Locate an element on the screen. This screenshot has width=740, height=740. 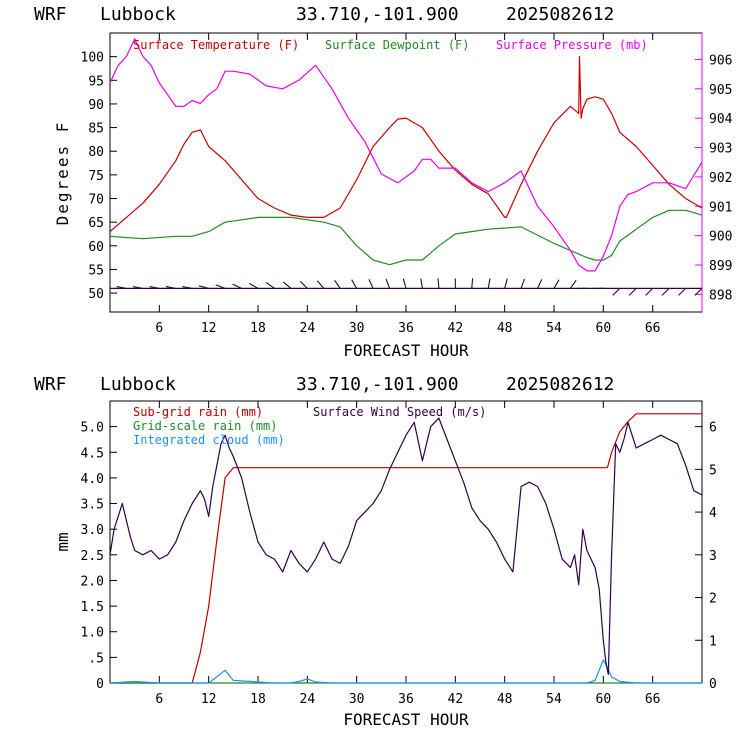
bottom-y2-ticks: 0 1 2 3 4 5 6 is located at coordinates (706, 556).